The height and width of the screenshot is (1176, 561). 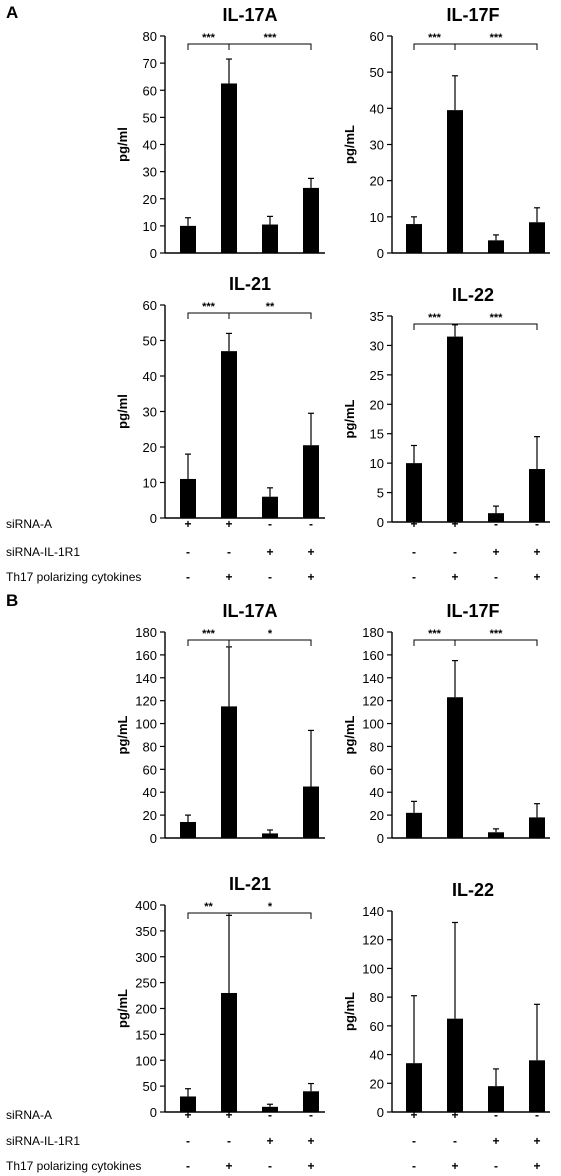 What do you see at coordinates (472, 611) in the screenshot?
I see `chart-title: IL-17F` at bounding box center [472, 611].